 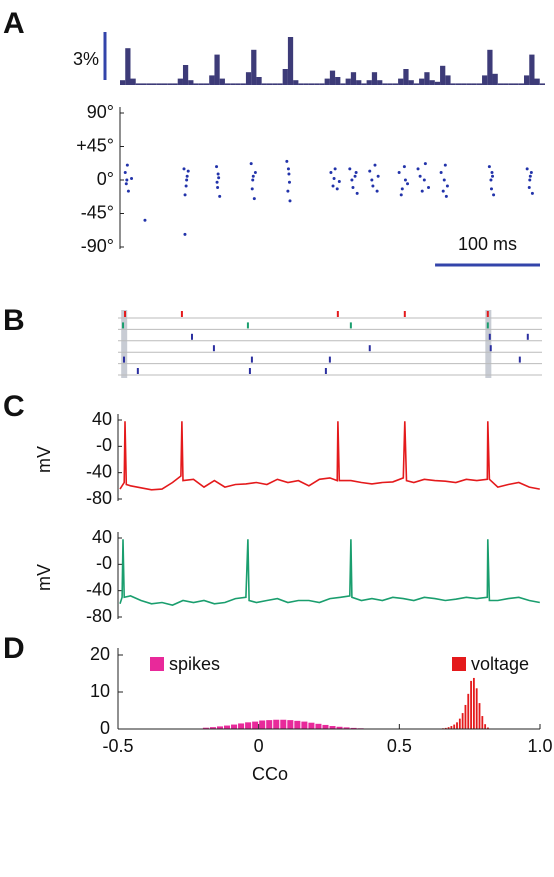 What do you see at coordinates (124, 344) in the screenshot?
I see `sync-highlight` at bounding box center [124, 344].